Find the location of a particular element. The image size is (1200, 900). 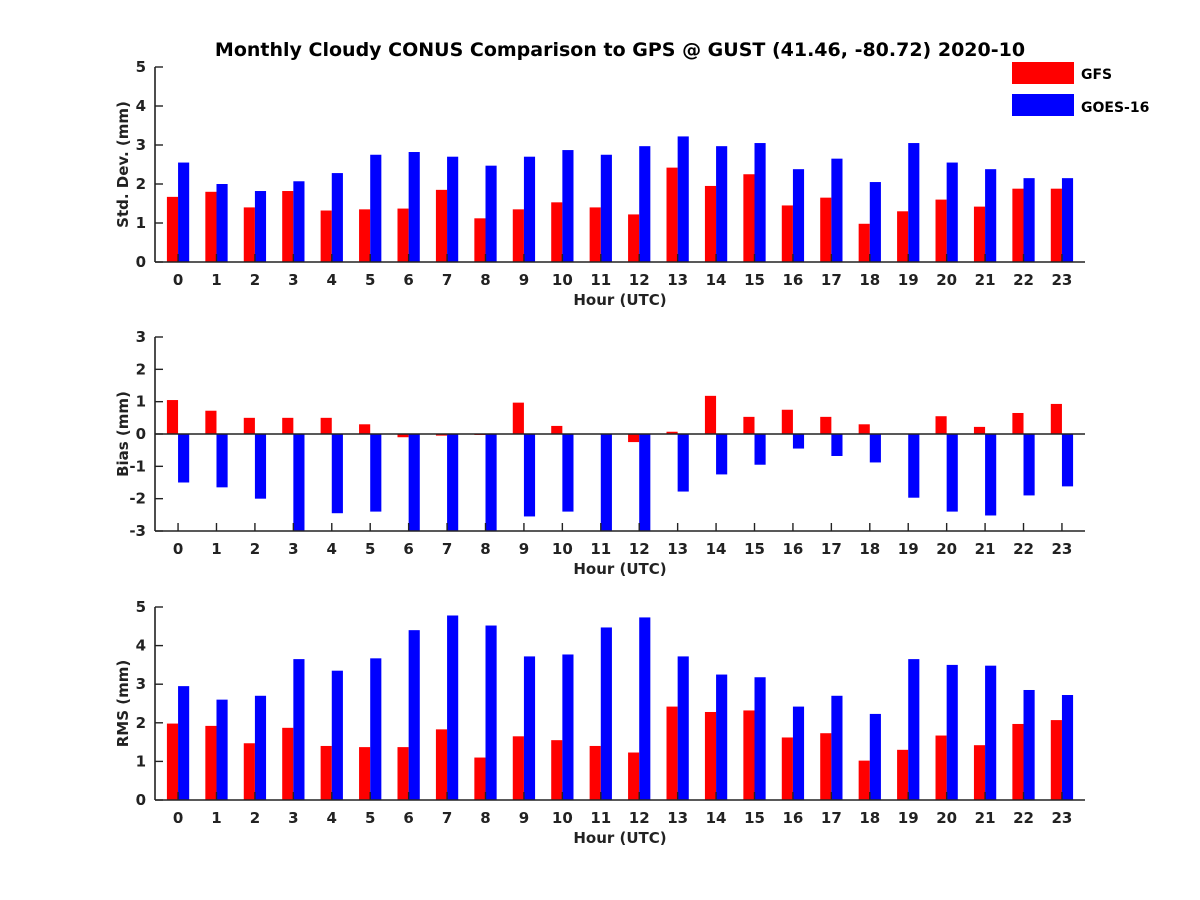

x-tick-label-rms: 2 is located at coordinates (255, 818).